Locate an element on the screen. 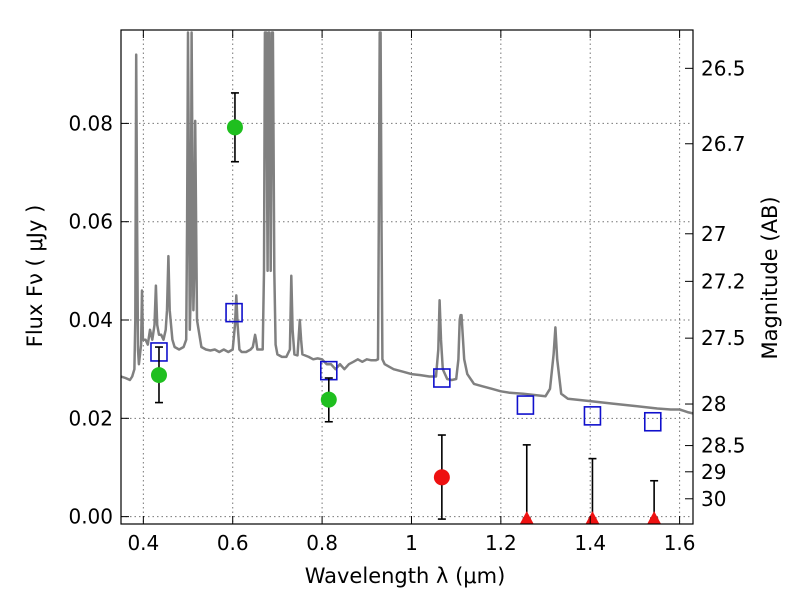 The height and width of the screenshot is (600, 800). y-axis-label: Flux Fν ( μJy ) is located at coordinates (35, 276).